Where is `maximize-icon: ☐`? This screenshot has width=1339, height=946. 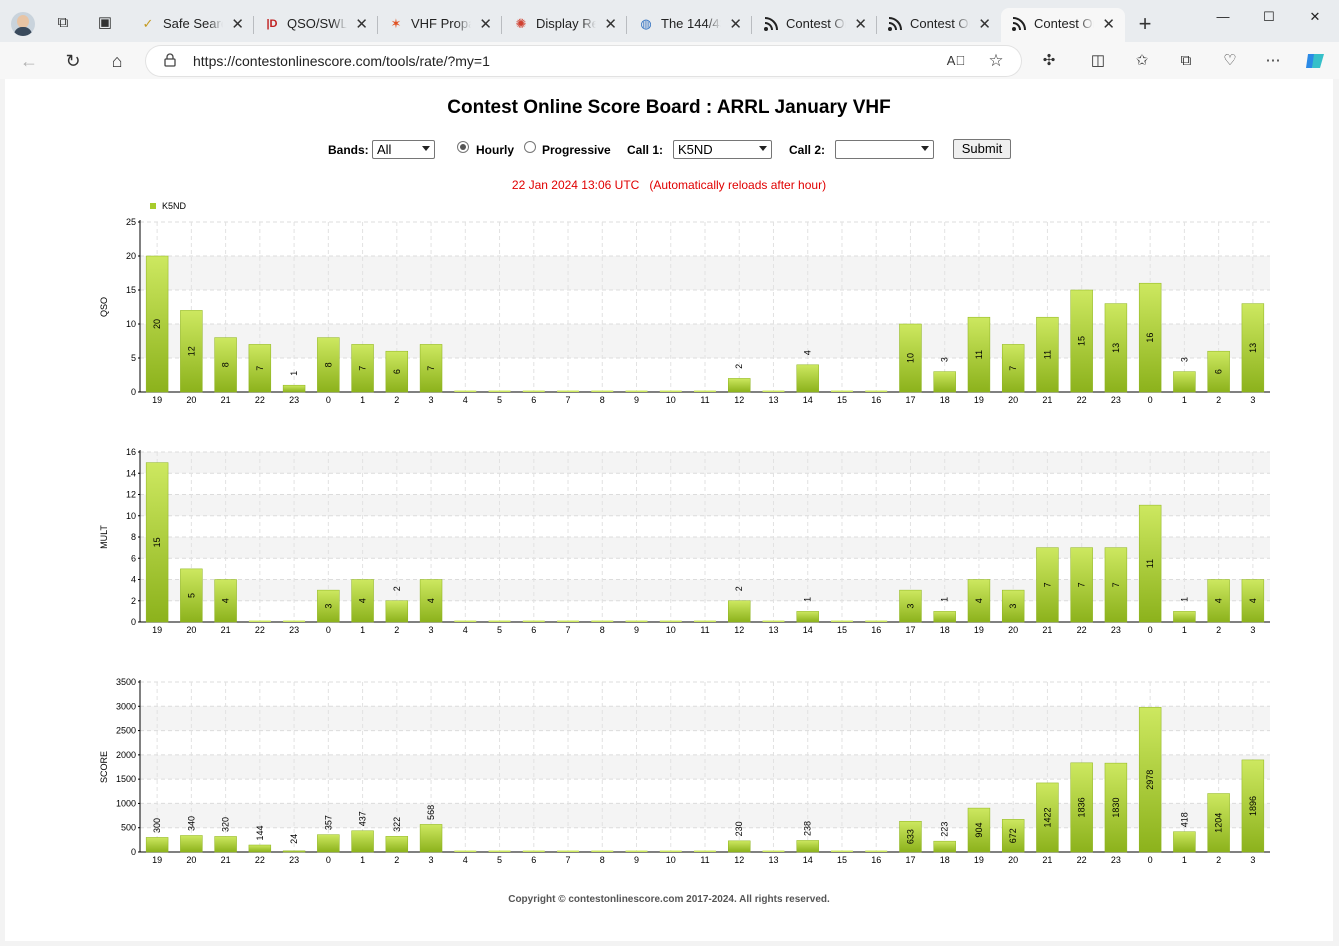
maximize-icon: ☐ is located at coordinates (1269, 16).